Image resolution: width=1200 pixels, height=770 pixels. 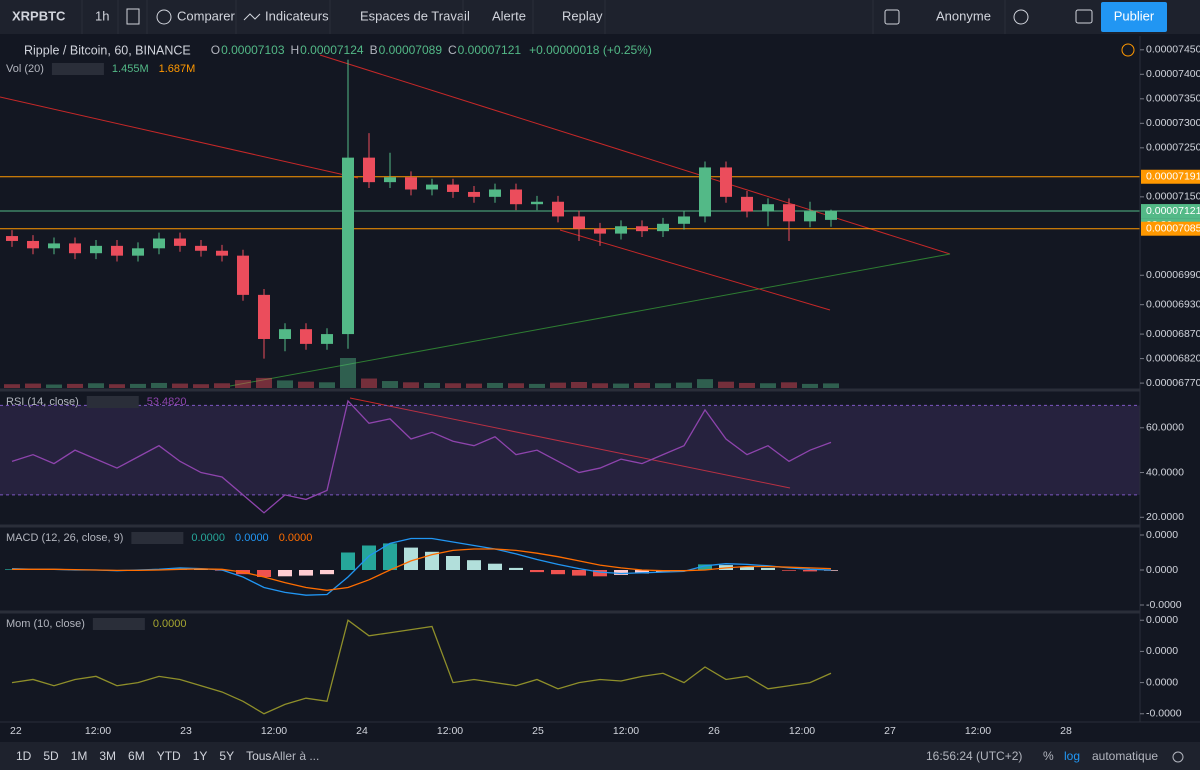 What do you see at coordinates (107, 756) in the screenshot?
I see `range-button: 3M` at bounding box center [107, 756].